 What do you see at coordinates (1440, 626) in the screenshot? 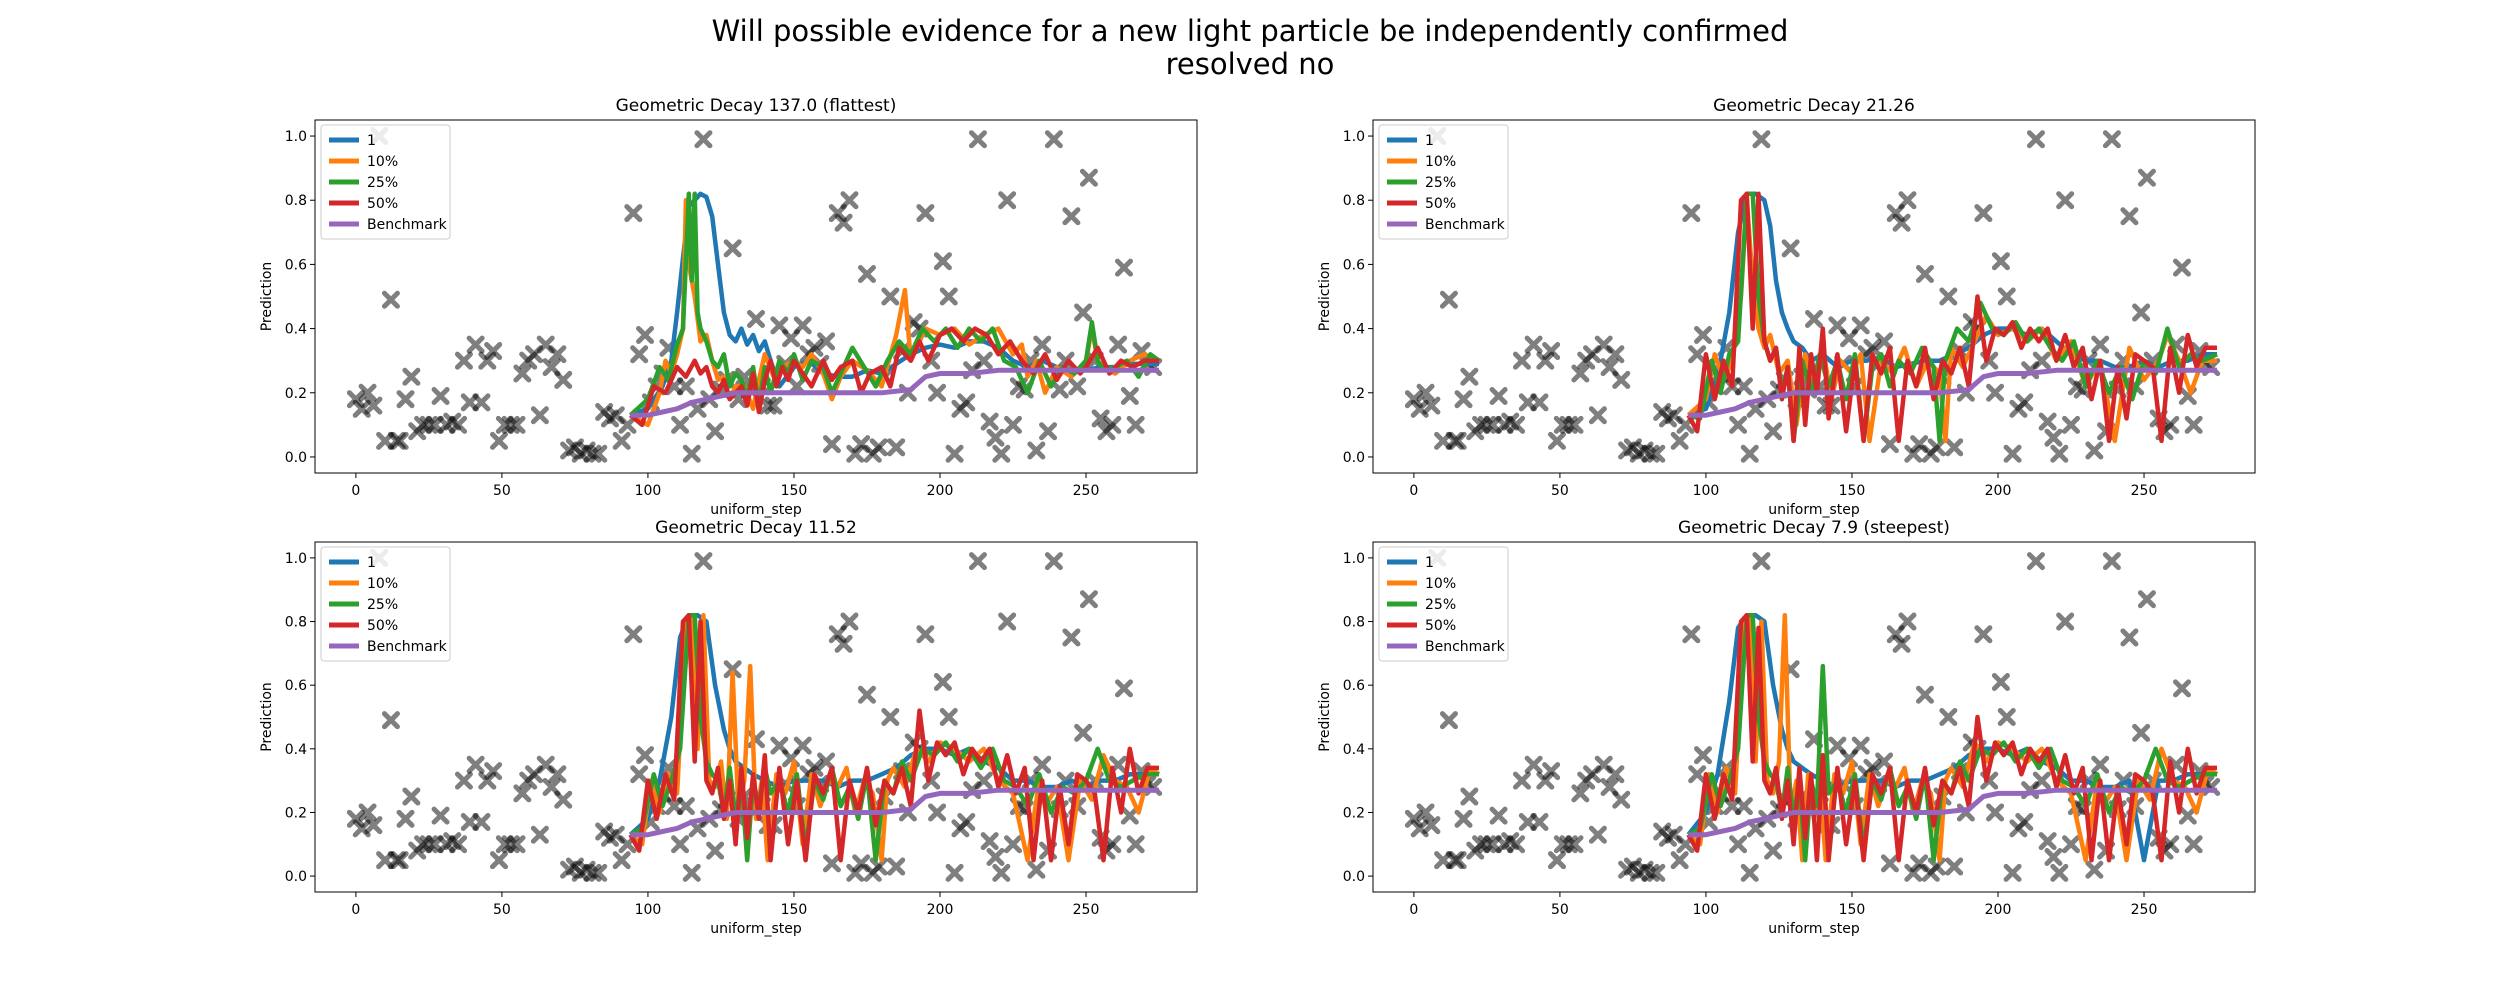
I see `legend-label: 50%` at bounding box center [1440, 626].